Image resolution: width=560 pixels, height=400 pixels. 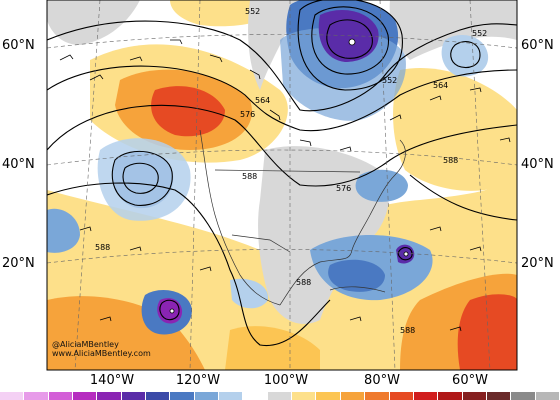 I want to click on credit: @AliciaMBentley www.AliciaMBentley.com, so click(x=101, y=349).